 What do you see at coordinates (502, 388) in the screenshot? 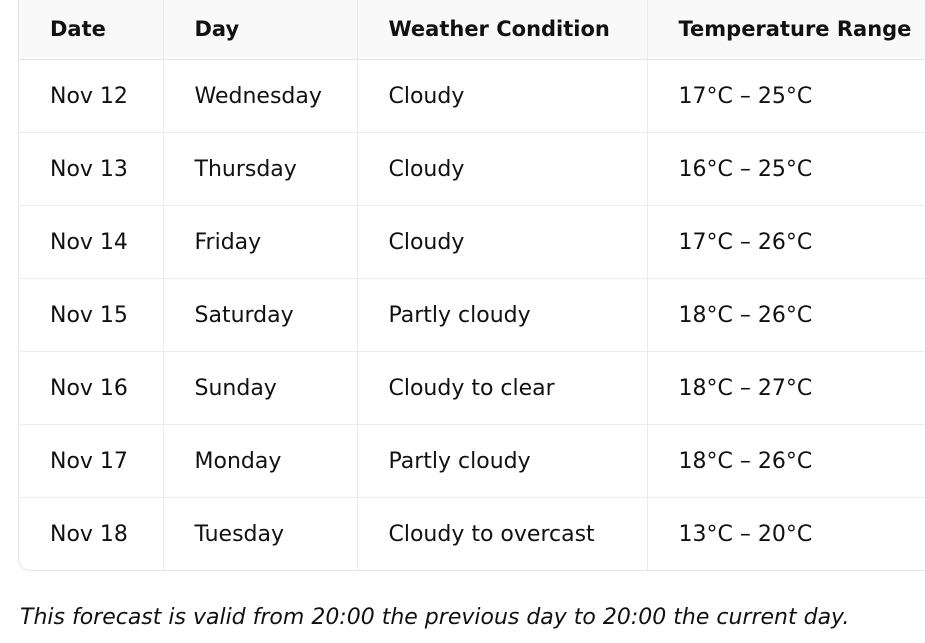
I see `table-cell: Cloudy to clear` at bounding box center [502, 388].